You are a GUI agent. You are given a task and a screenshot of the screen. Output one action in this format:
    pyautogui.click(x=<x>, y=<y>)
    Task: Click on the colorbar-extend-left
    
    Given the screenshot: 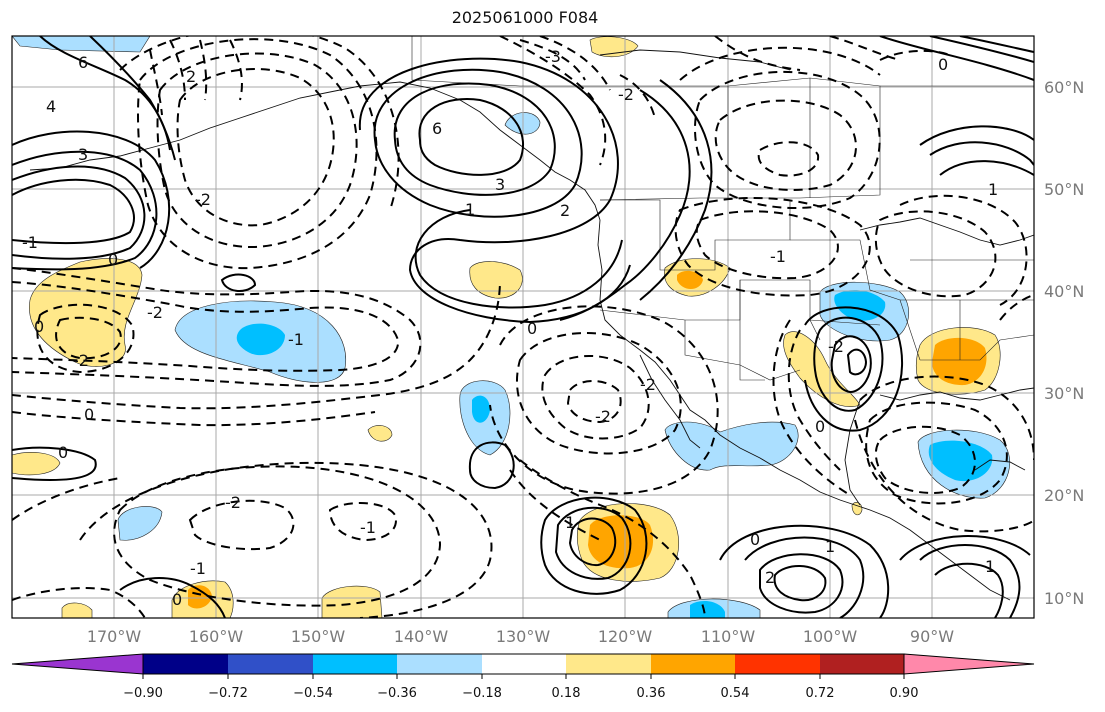 What is the action you would take?
    pyautogui.click(x=77, y=664)
    